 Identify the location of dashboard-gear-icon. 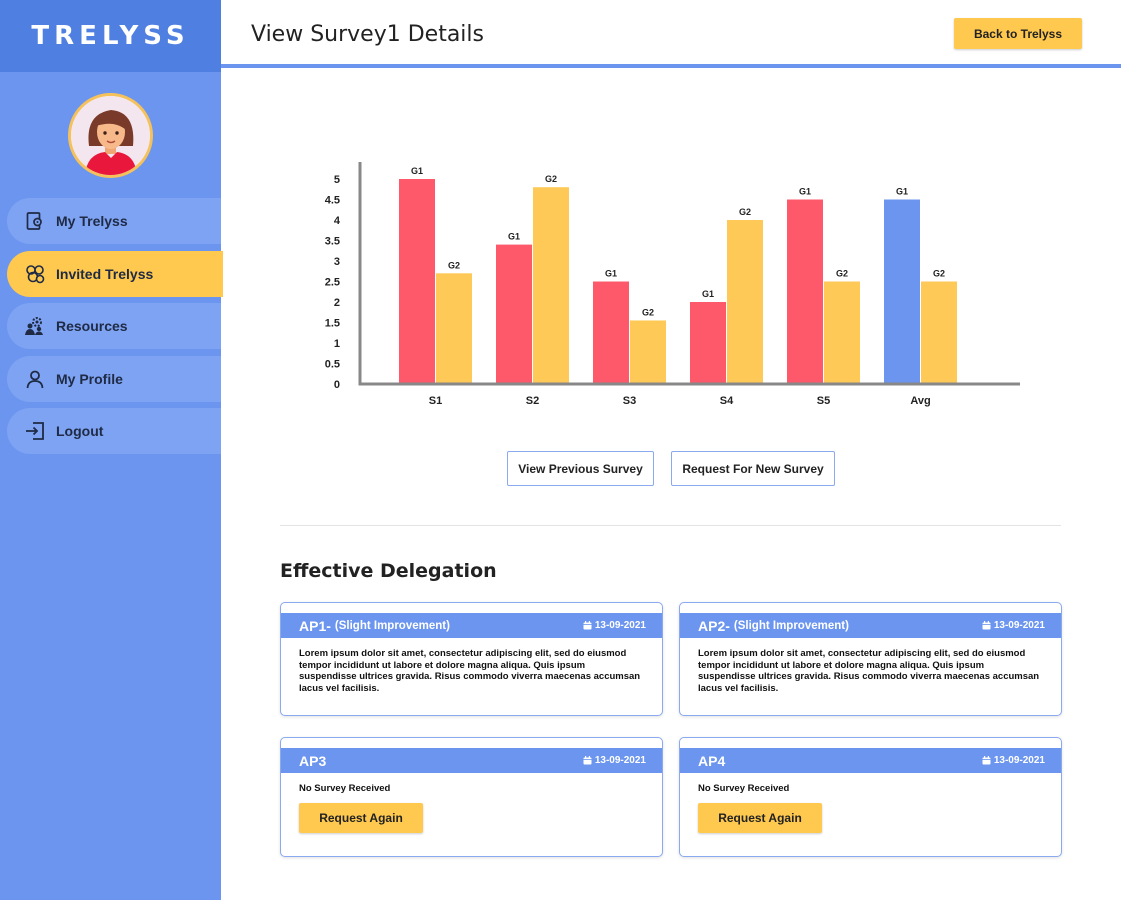
(35, 221).